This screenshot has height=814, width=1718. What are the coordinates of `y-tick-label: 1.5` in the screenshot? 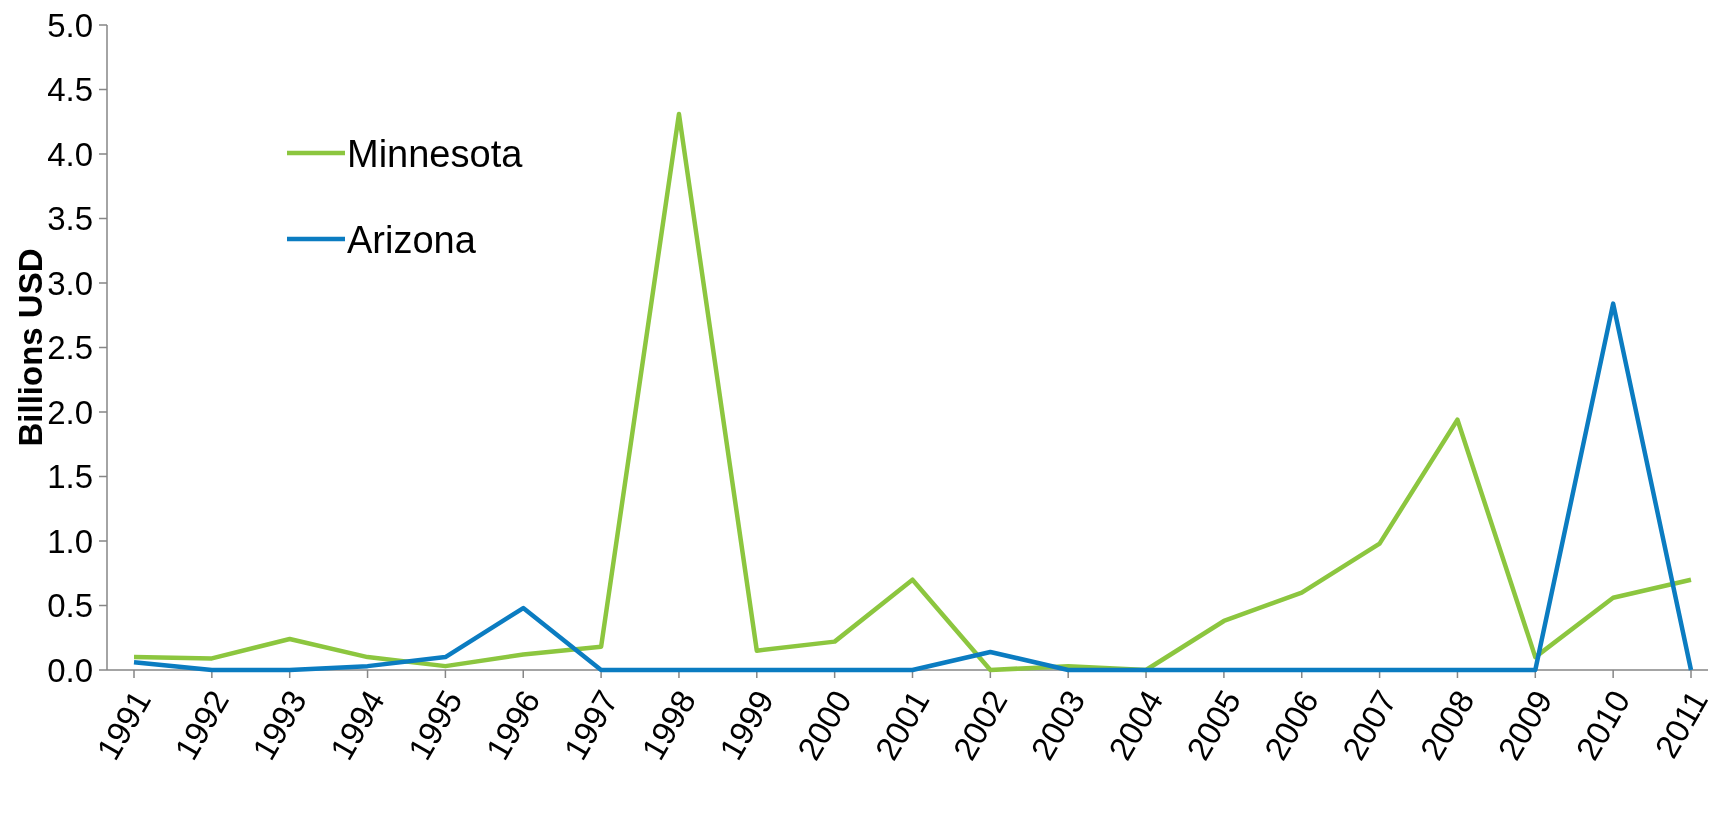 It's located at (70, 477).